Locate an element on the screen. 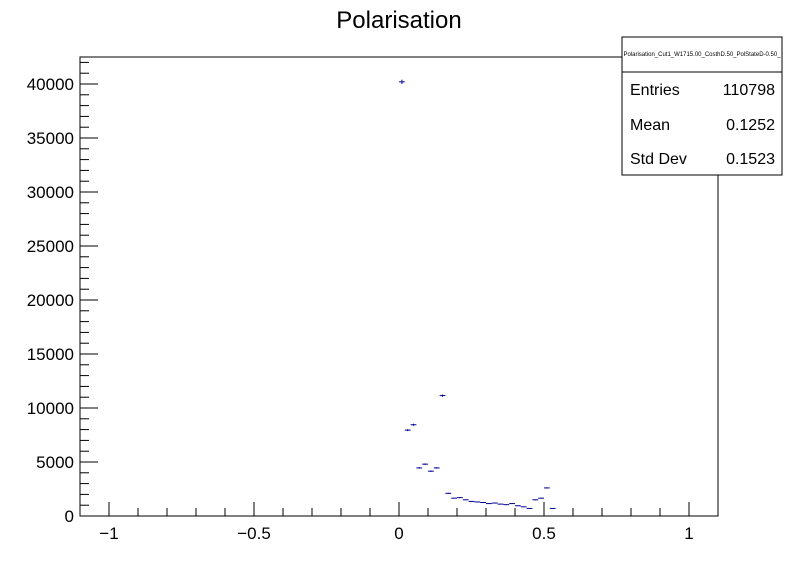  y-axis: 0 5000 10000 15000 20000 25000 30000 35000 40000 is located at coordinates (62, 293).